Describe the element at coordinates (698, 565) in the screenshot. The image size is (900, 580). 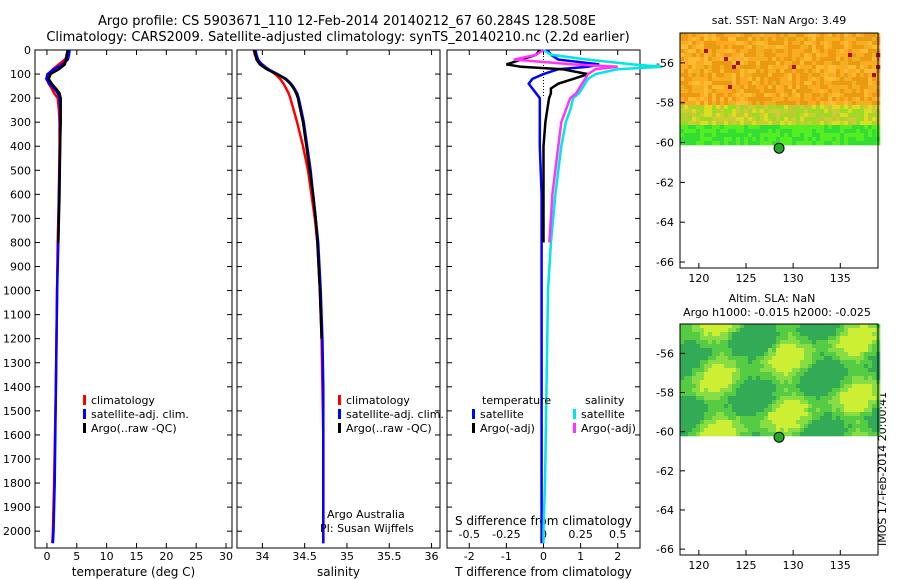
I see `sla_map-xtick-label: 120` at that location.